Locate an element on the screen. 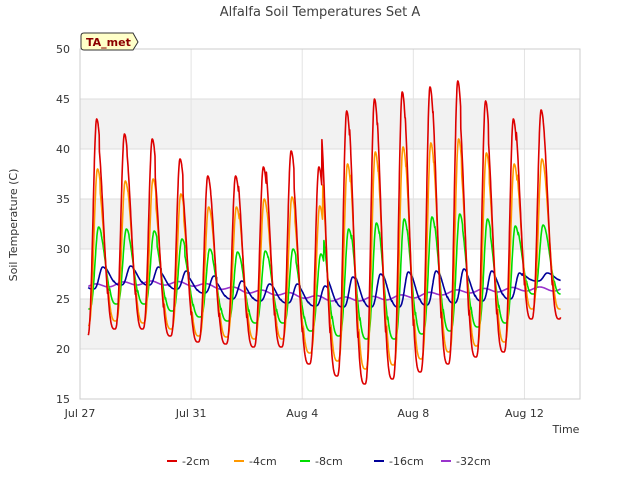 The image size is (640, 480). y-tick-label-40: 40 is located at coordinates (63, 149).